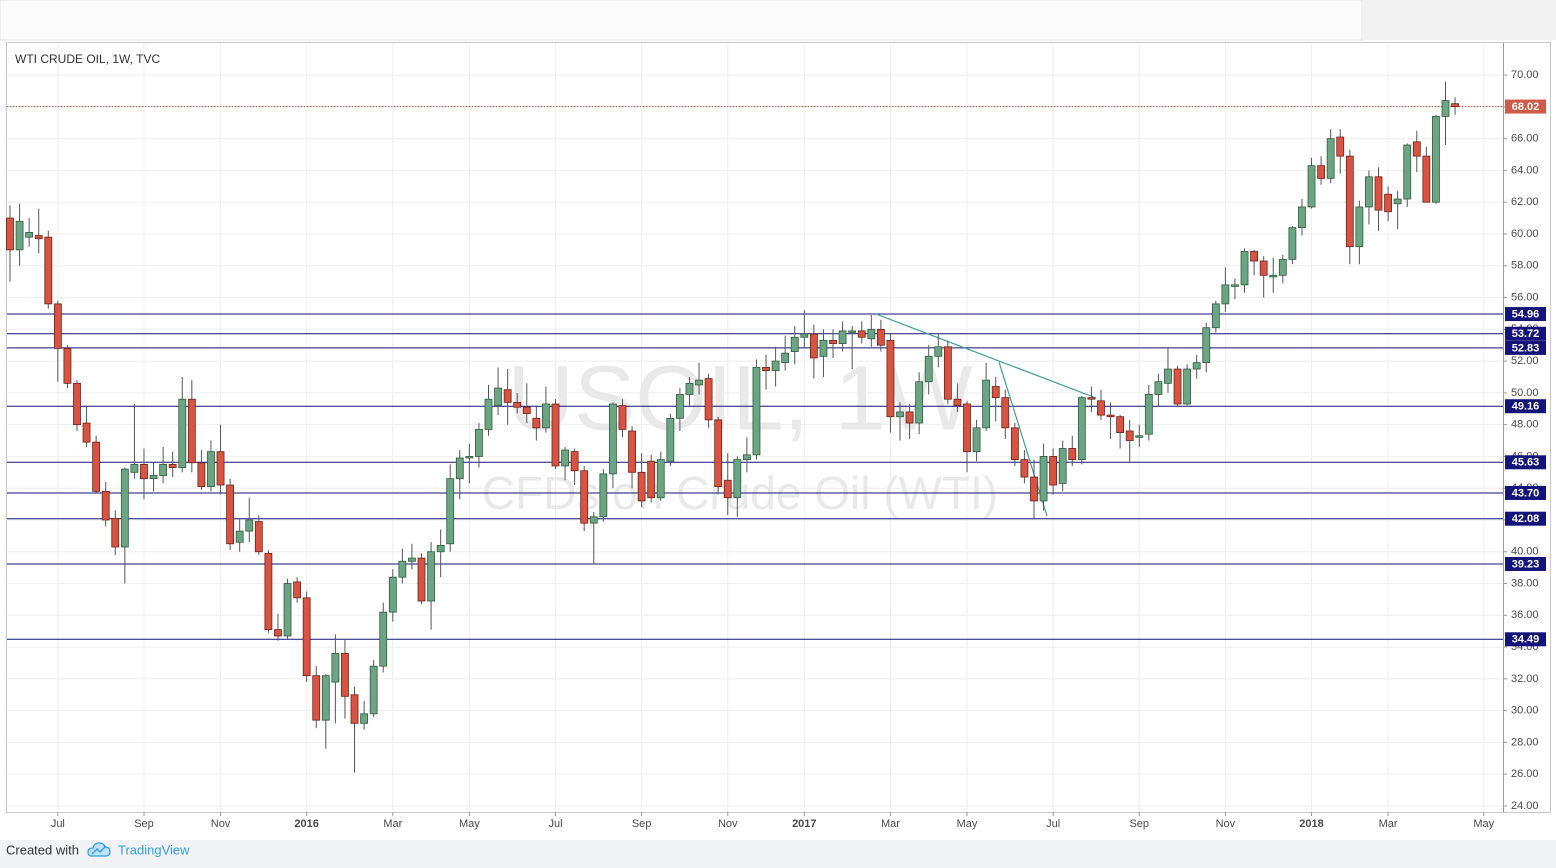 This screenshot has height=868, width=1556. I want to click on y-tick-label: 62.00, so click(1525, 202).